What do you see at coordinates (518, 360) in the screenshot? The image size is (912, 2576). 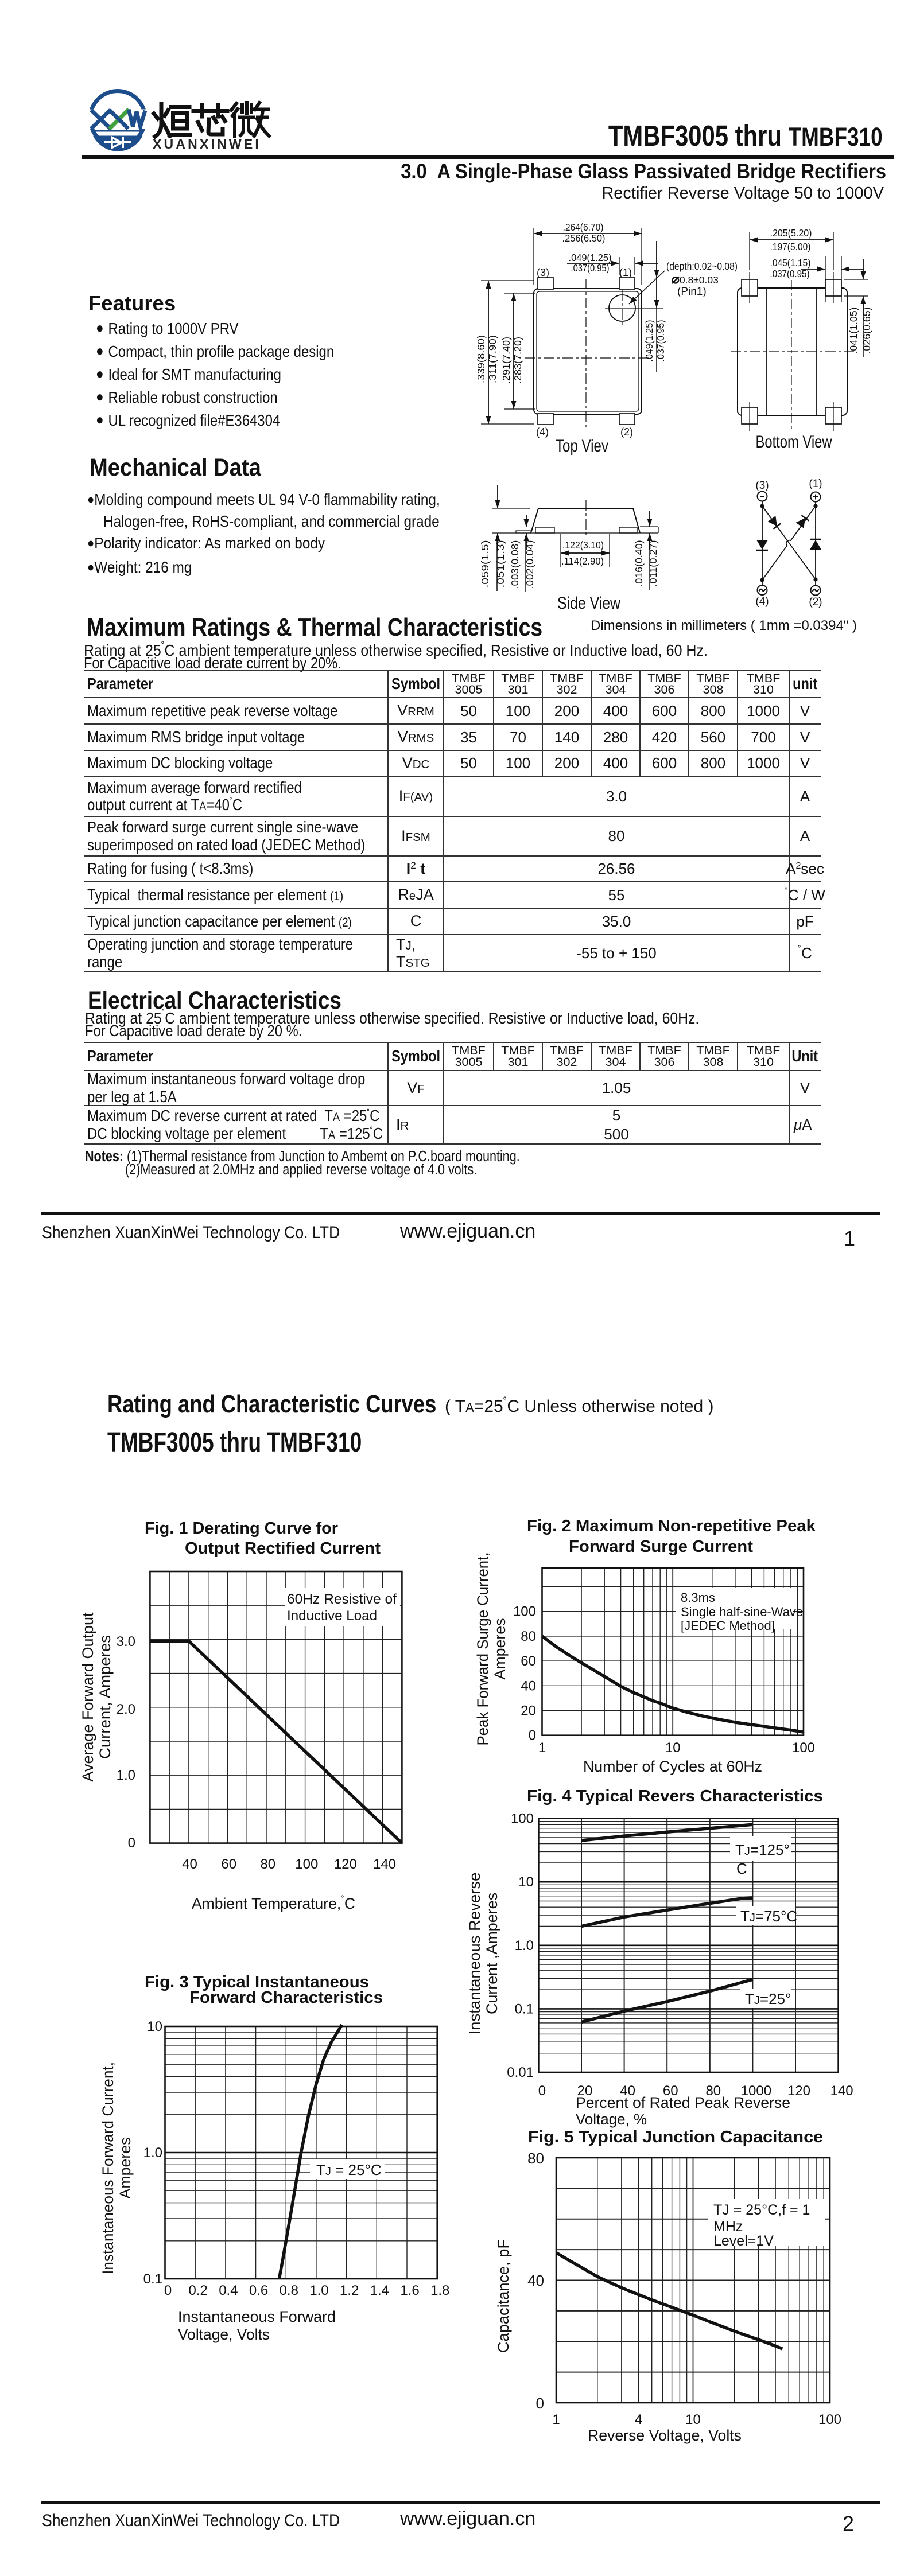 I see `svg-text: .283(7.20)` at bounding box center [518, 360].